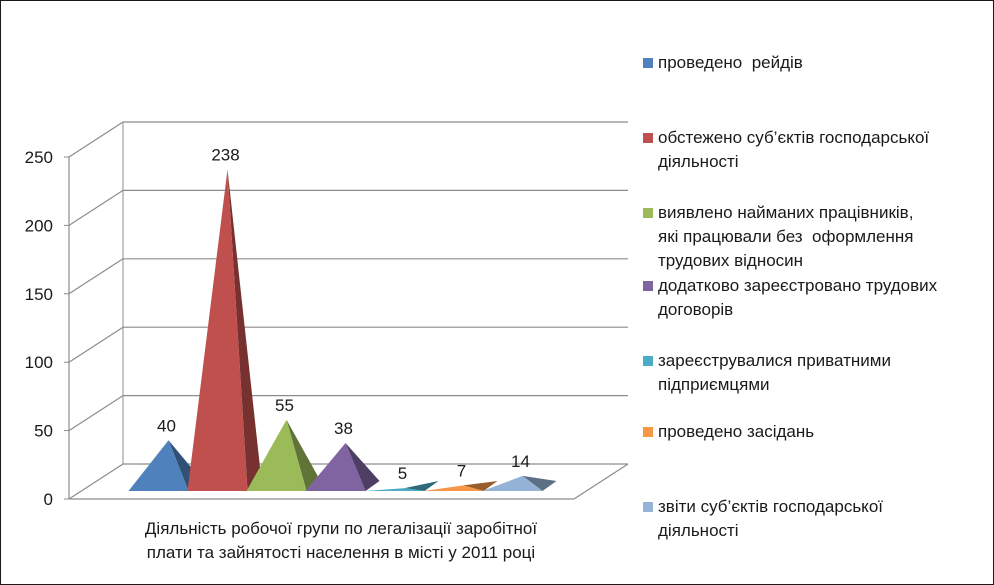 The height and width of the screenshot is (585, 994). Describe the element at coordinates (520, 461) in the screenshot. I see `data-label: 14` at that location.